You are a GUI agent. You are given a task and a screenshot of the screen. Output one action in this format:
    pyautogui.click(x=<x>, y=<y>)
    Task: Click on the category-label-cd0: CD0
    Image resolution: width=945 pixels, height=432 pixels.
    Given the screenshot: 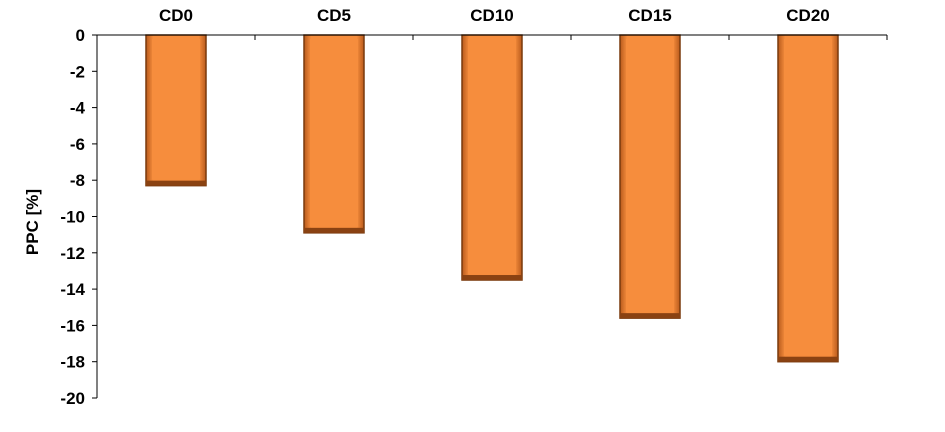 What is the action you would take?
    pyautogui.click(x=176, y=15)
    